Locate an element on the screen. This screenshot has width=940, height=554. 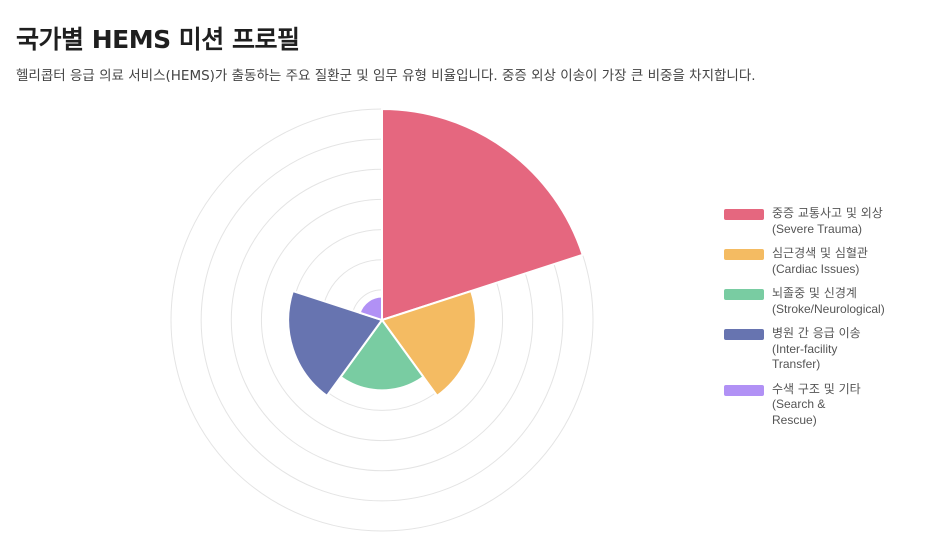
legend-label-line3: Transfer) is located at coordinates (796, 364).